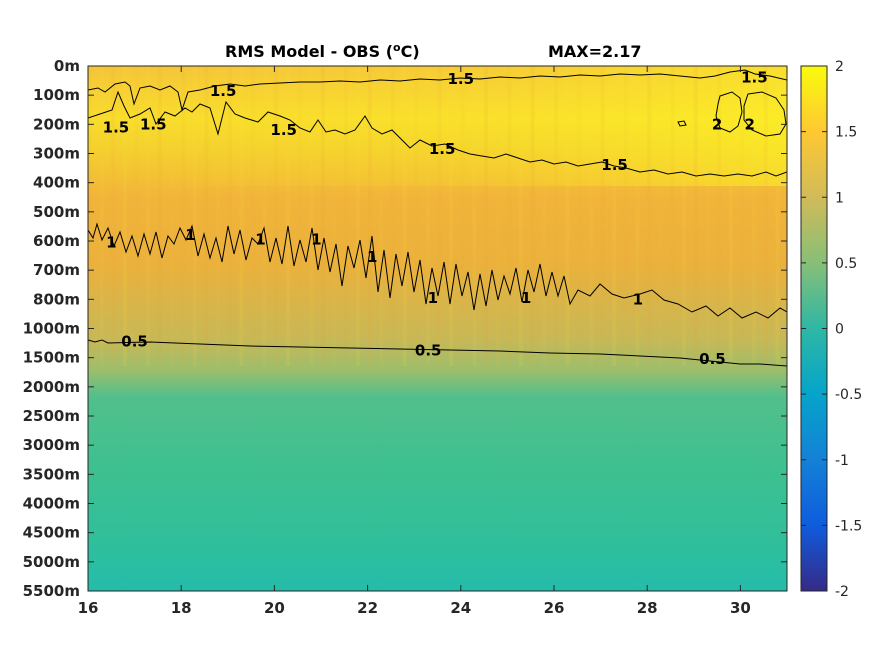  What do you see at coordinates (56, 183) in the screenshot?
I see `y-tick-label: 400m` at bounding box center [56, 183].